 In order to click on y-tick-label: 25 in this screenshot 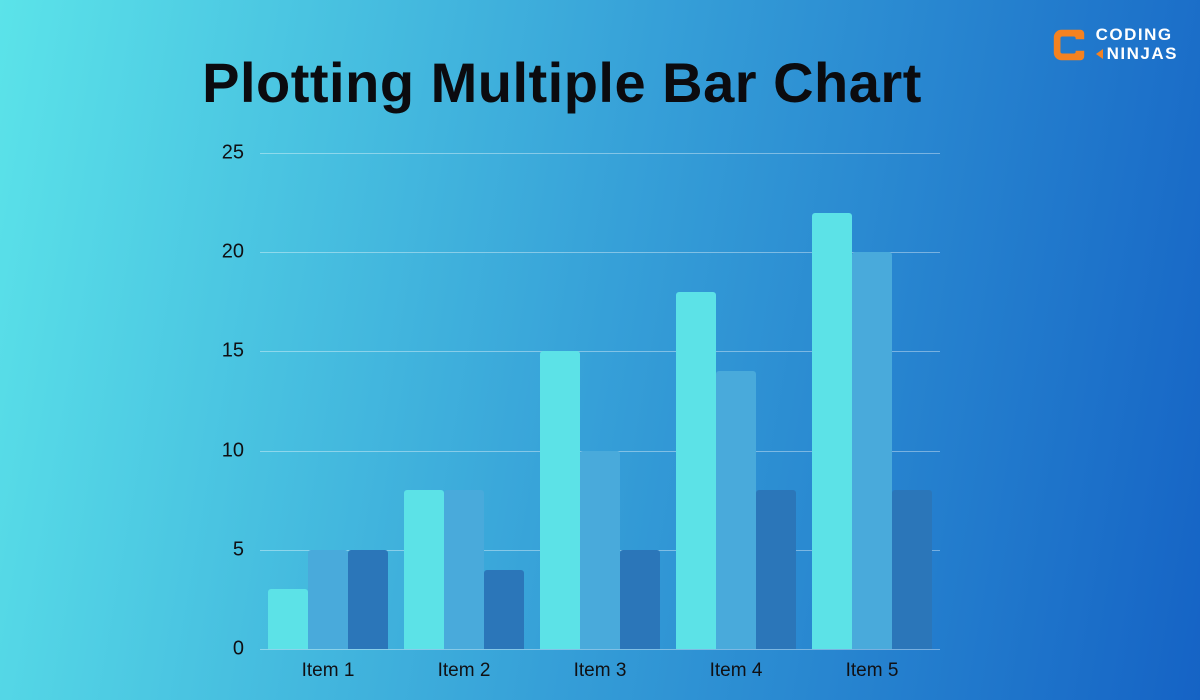, I will do `click(232, 152)`.